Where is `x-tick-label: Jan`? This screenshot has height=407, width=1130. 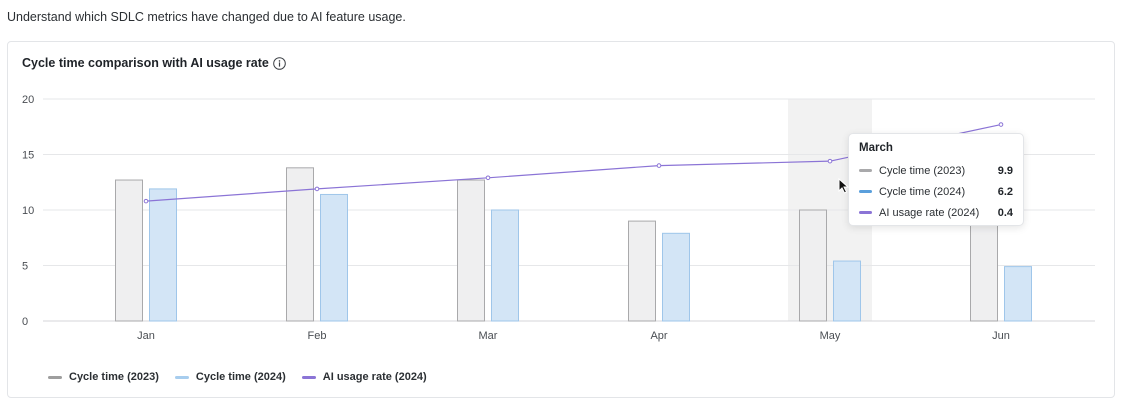
x-tick-label: Jan is located at coordinates (146, 336).